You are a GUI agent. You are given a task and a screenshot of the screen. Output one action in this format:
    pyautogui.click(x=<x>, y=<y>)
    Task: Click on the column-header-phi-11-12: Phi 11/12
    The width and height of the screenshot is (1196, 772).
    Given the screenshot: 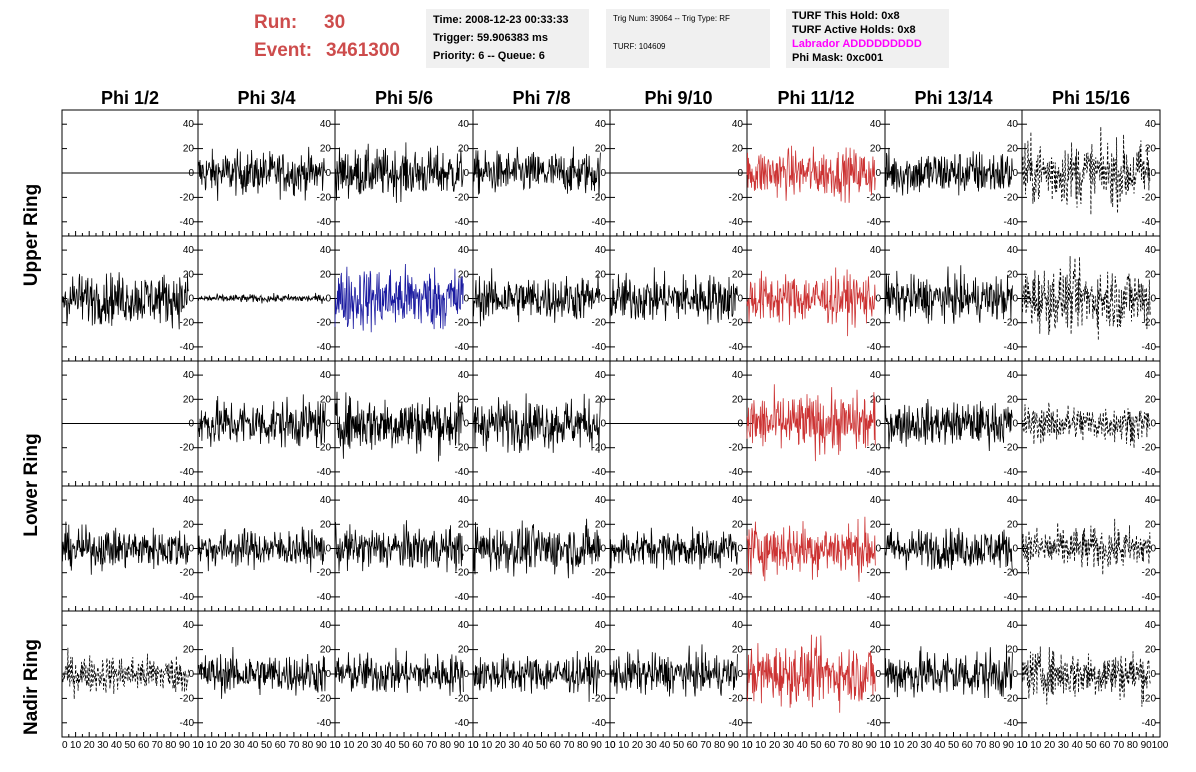 What is the action you would take?
    pyautogui.click(x=816, y=98)
    